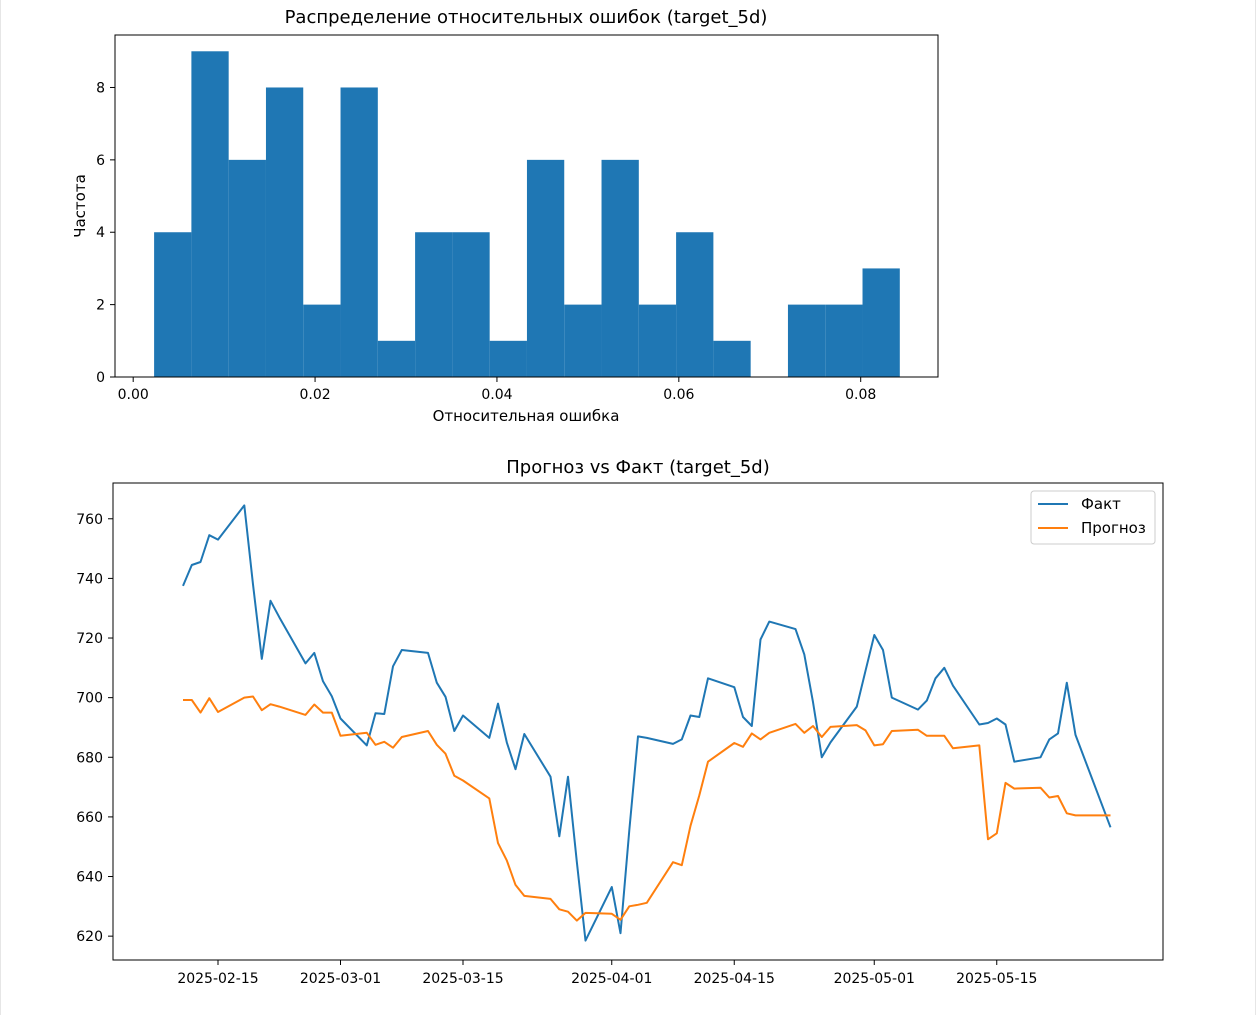 The image size is (1256, 1015). I want to click on y-tick-label: 680, so click(89, 758).